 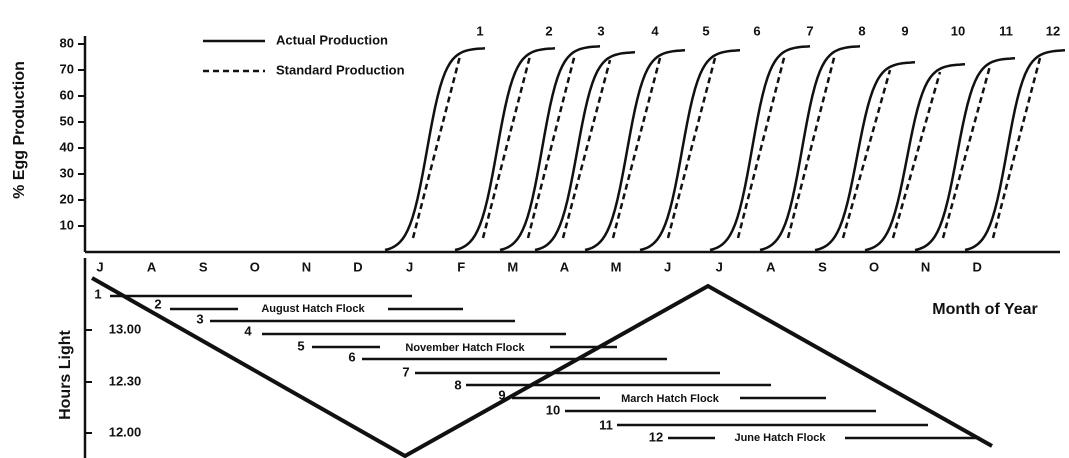 What do you see at coordinates (553, 409) in the screenshot?
I see `flock-number: 10` at bounding box center [553, 409].